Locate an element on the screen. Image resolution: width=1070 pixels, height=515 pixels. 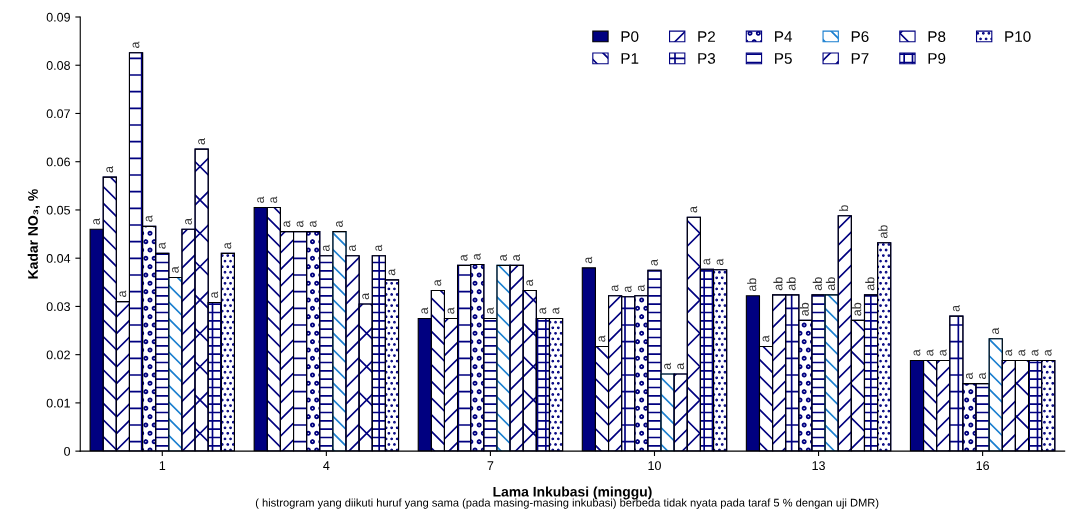
data-label: b is located at coordinates (843, 208).